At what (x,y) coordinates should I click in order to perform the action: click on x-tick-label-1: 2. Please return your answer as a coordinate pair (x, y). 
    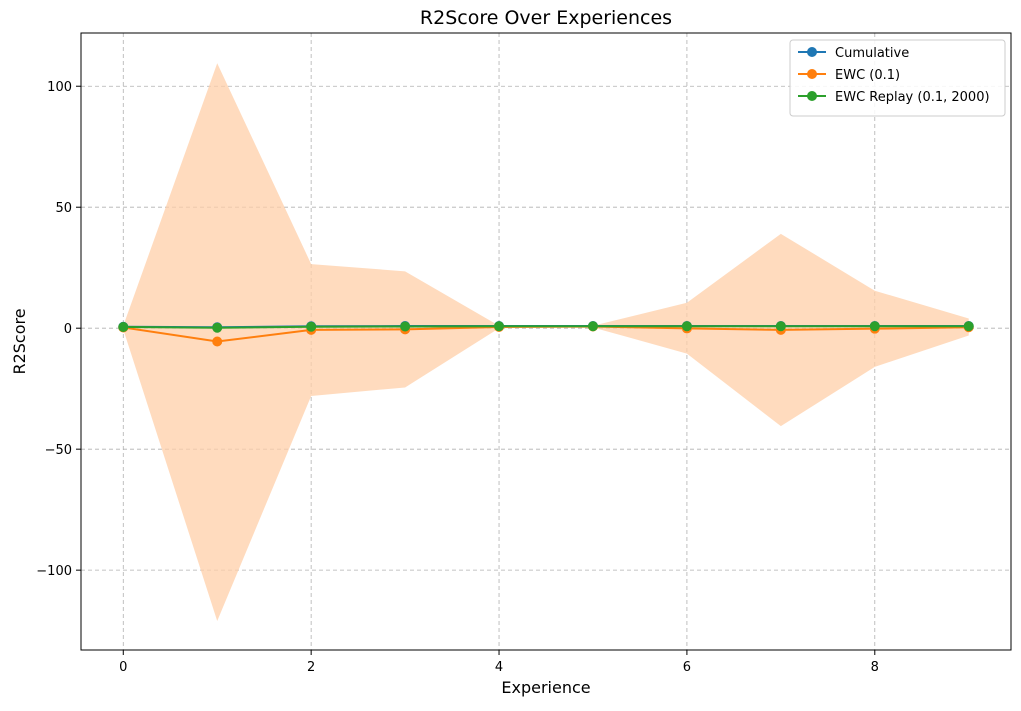
    Looking at the image, I should click on (311, 667).